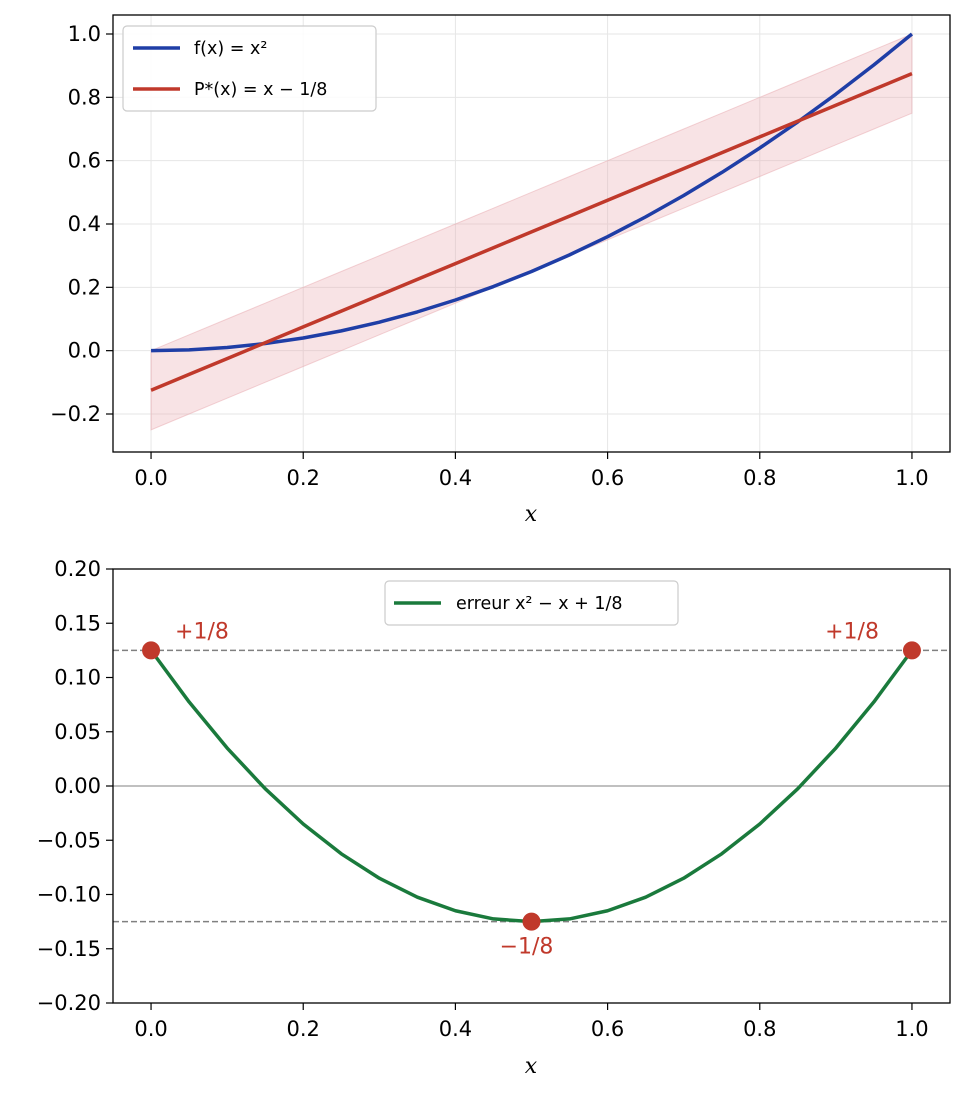 This screenshot has width=965, height=1096. Describe the element at coordinates (69, 895) in the screenshot. I see `bottom-y-tick-label: −0.10` at that location.